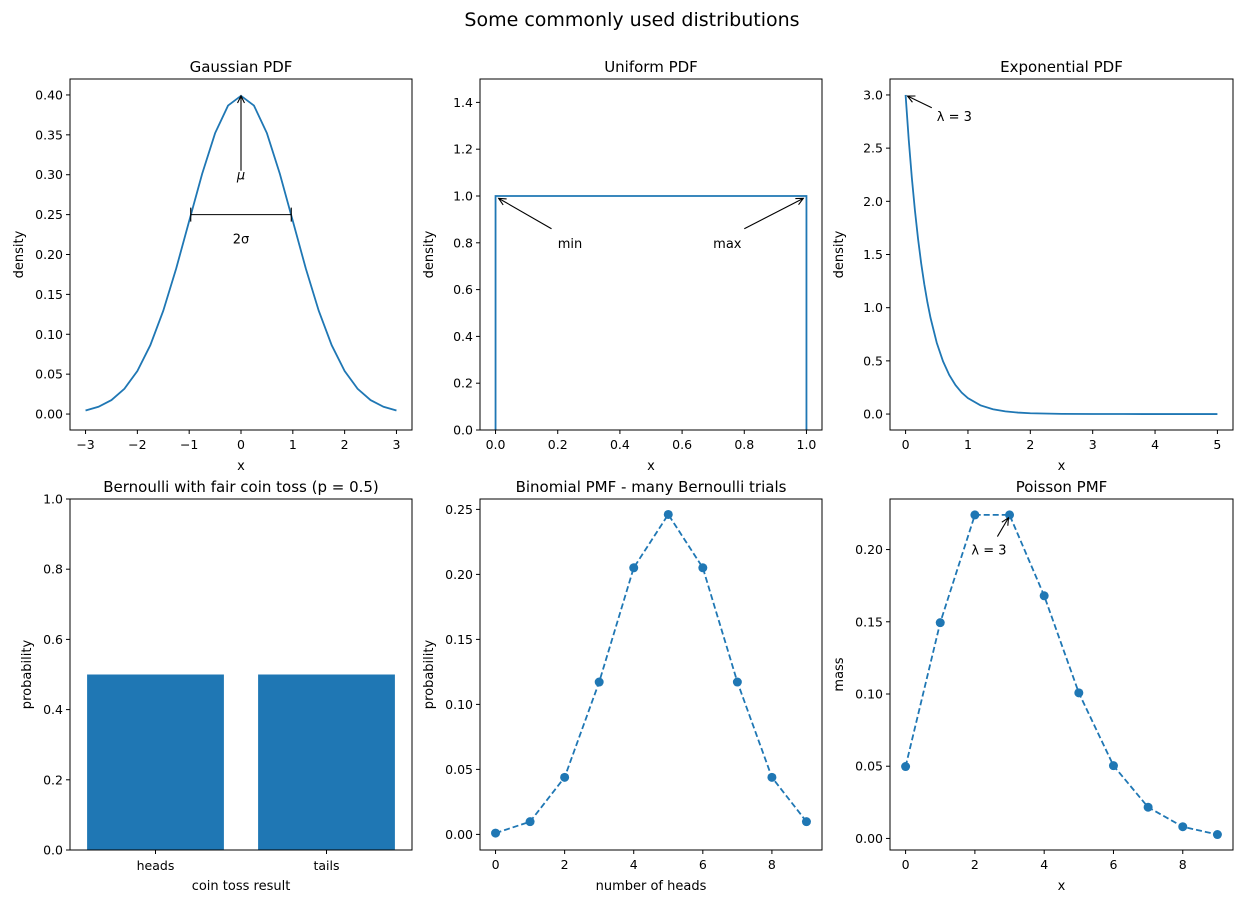  Describe the element at coordinates (703, 864) in the screenshot. I see `binomial-xtick-label: 6` at that location.